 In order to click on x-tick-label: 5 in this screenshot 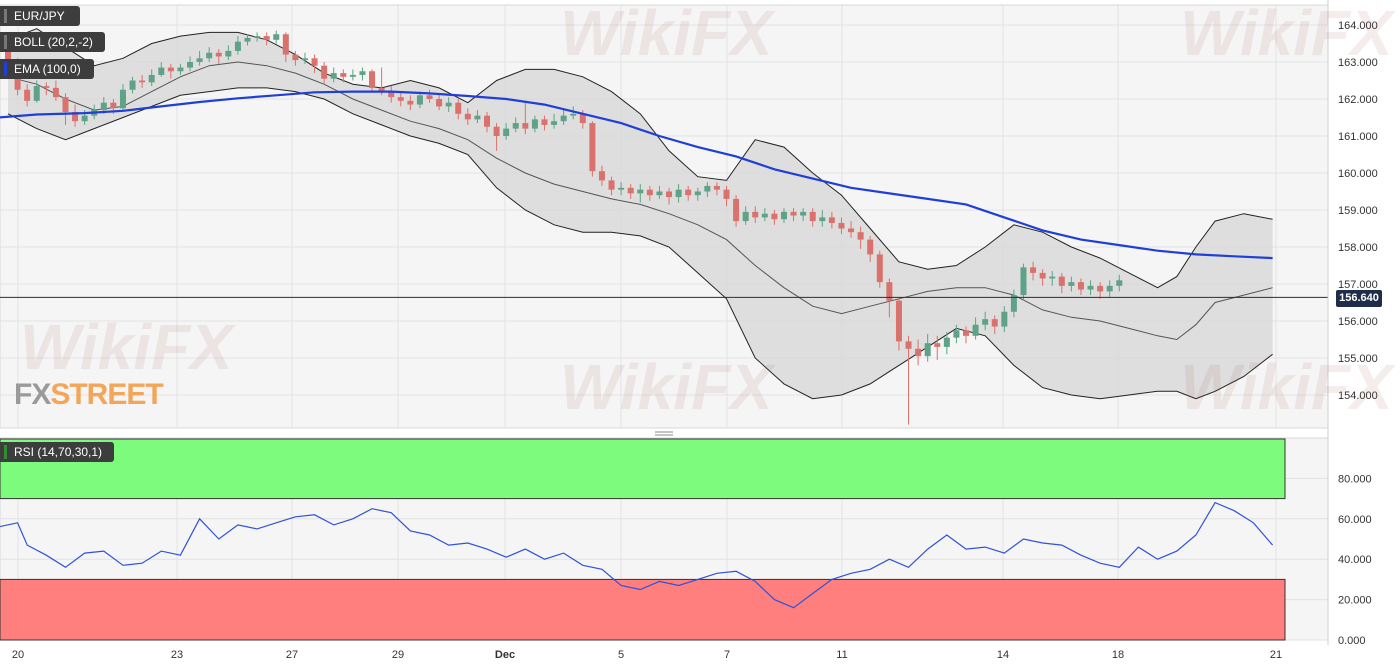, I will do `click(621, 655)`.